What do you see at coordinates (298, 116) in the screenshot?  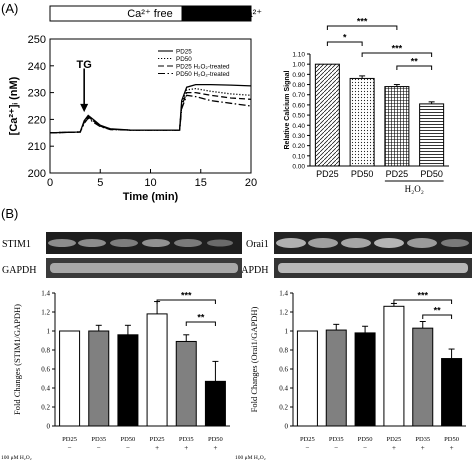 I see `y-tick-label: 0.50` at bounding box center [298, 116].